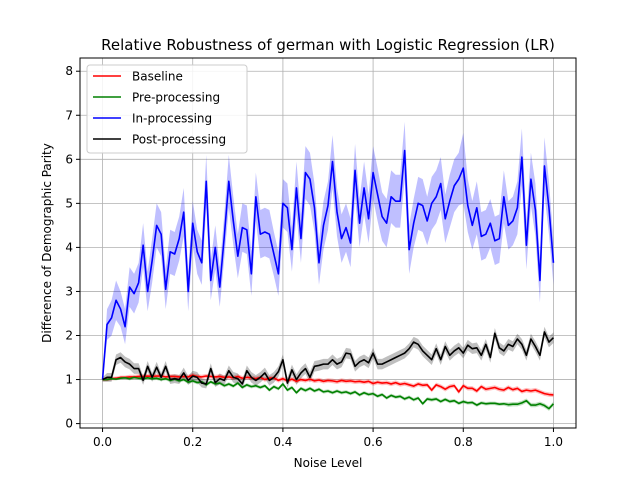 The height and width of the screenshot is (480, 640). I want to click on baseline-band, so click(328, 385).